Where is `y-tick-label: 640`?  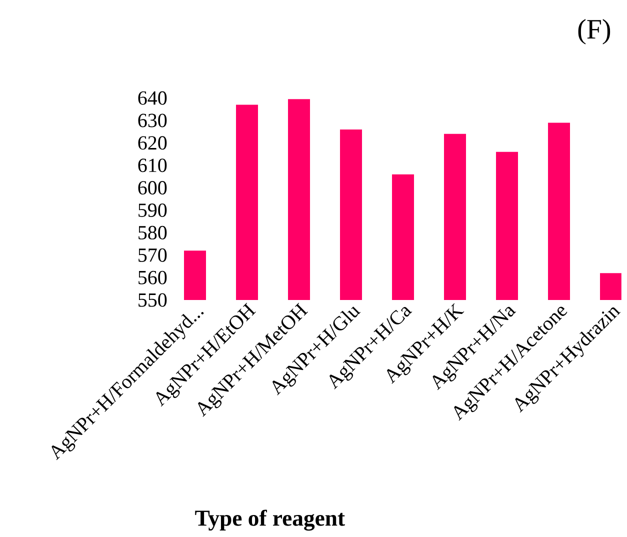
y-tick-label: 640 is located at coordinates (152, 98).